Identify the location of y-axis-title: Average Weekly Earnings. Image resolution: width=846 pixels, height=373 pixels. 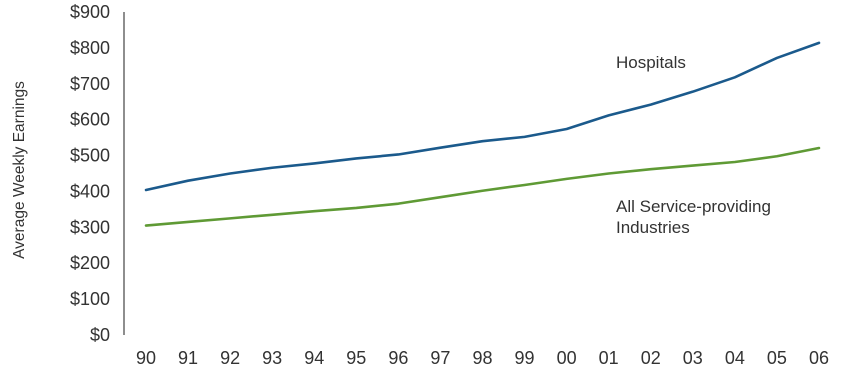
(19, 170).